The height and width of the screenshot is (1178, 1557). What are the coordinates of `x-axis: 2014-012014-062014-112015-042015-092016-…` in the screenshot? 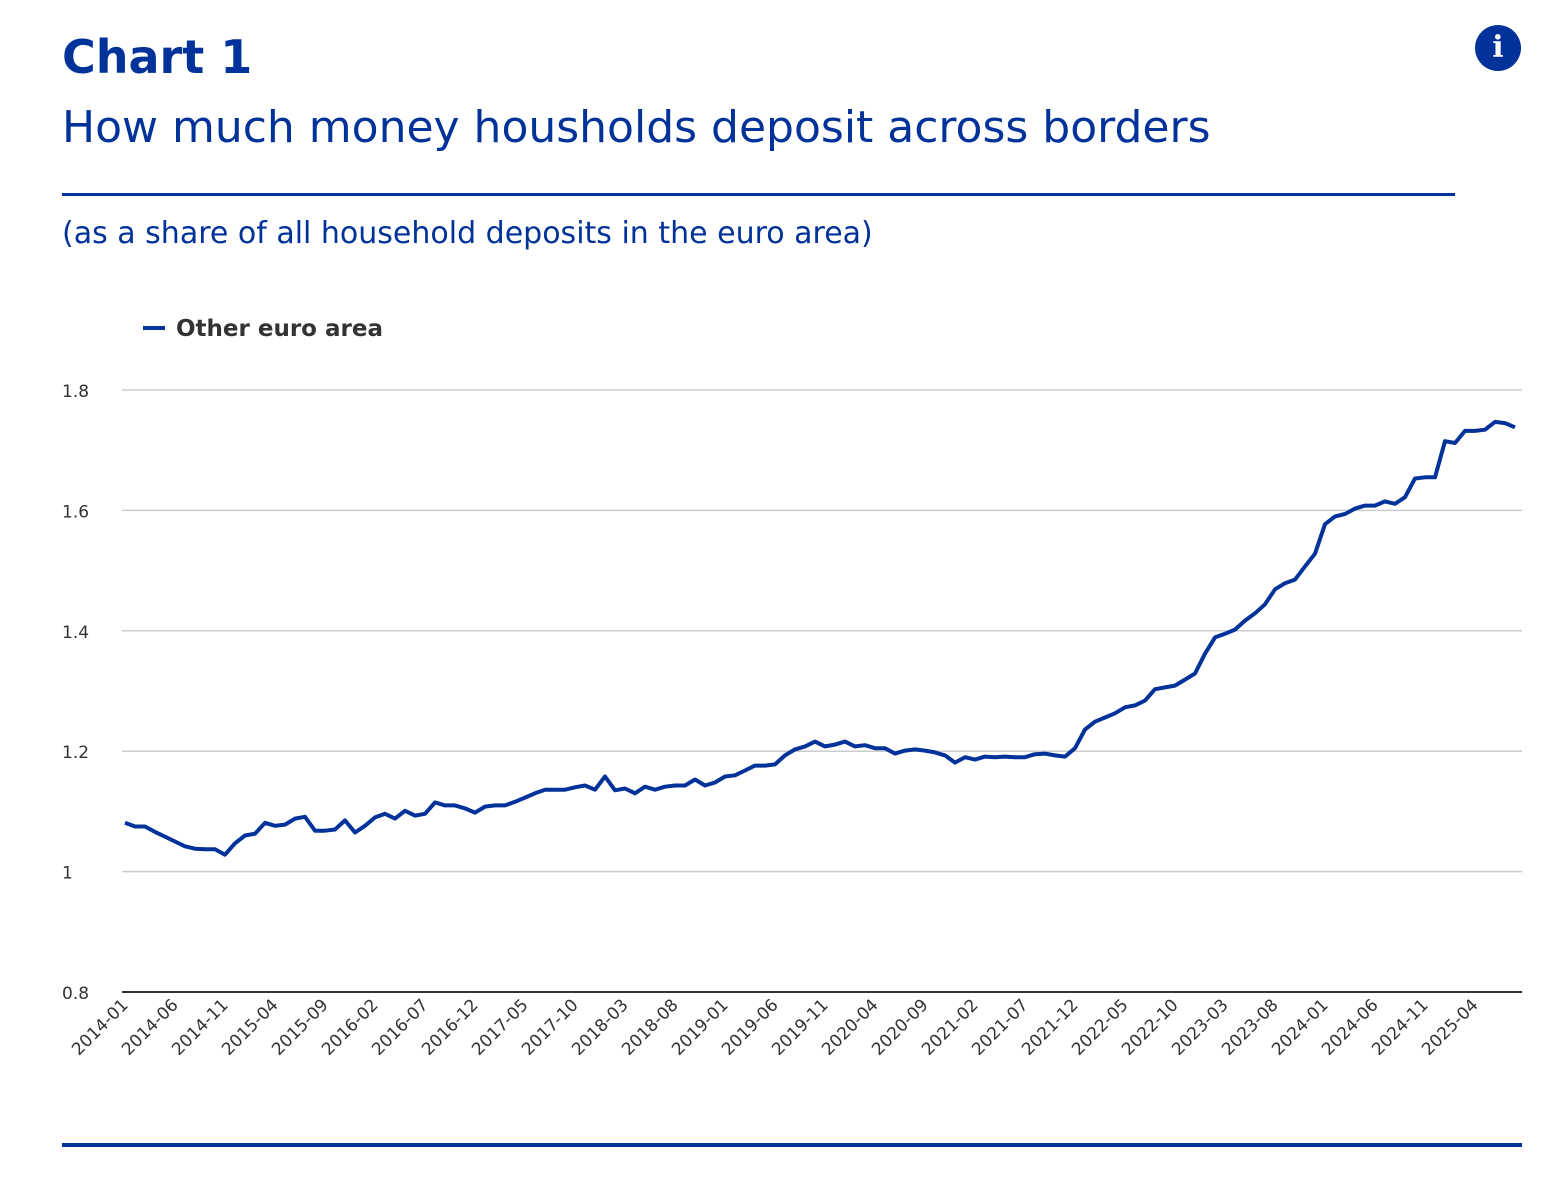 It's located at (775, 1027).